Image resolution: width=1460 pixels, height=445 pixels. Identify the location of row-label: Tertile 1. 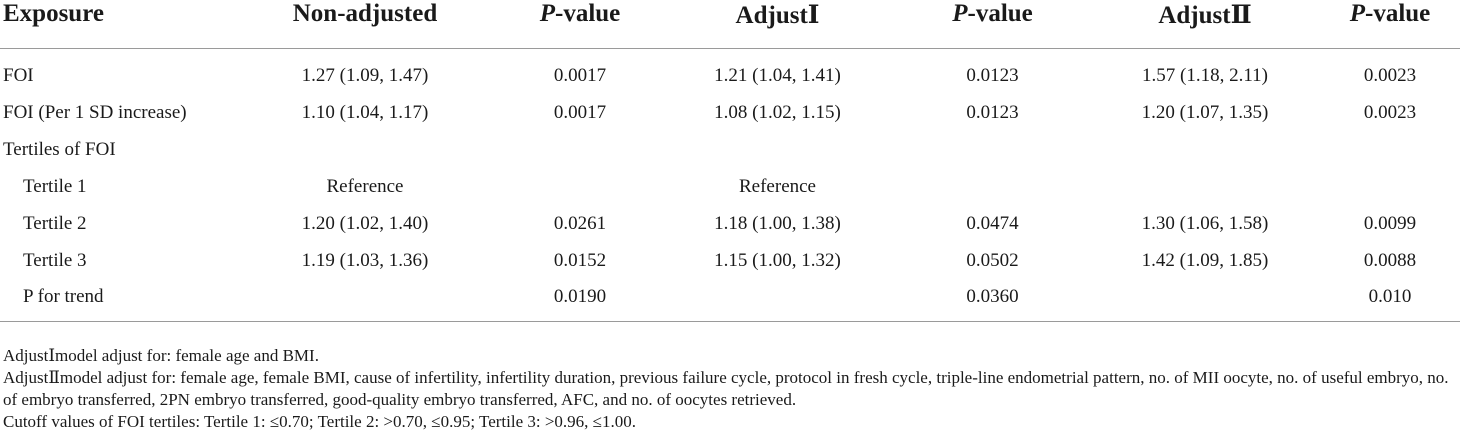
(55, 186).